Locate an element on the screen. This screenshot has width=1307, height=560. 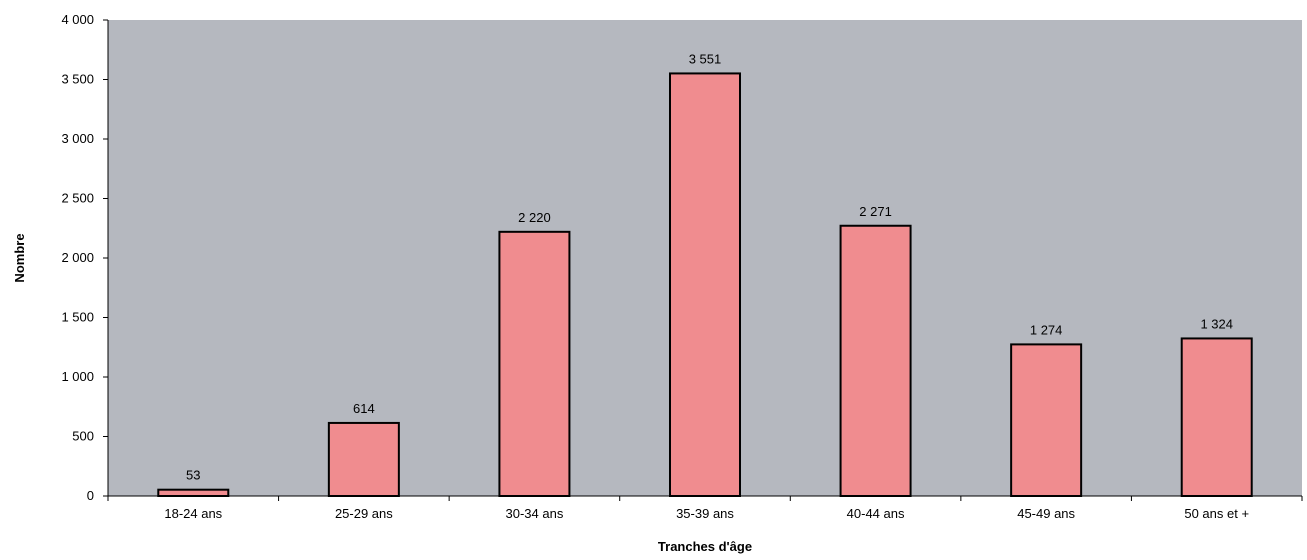
y-tick-label: 2 000 is located at coordinates (77, 257).